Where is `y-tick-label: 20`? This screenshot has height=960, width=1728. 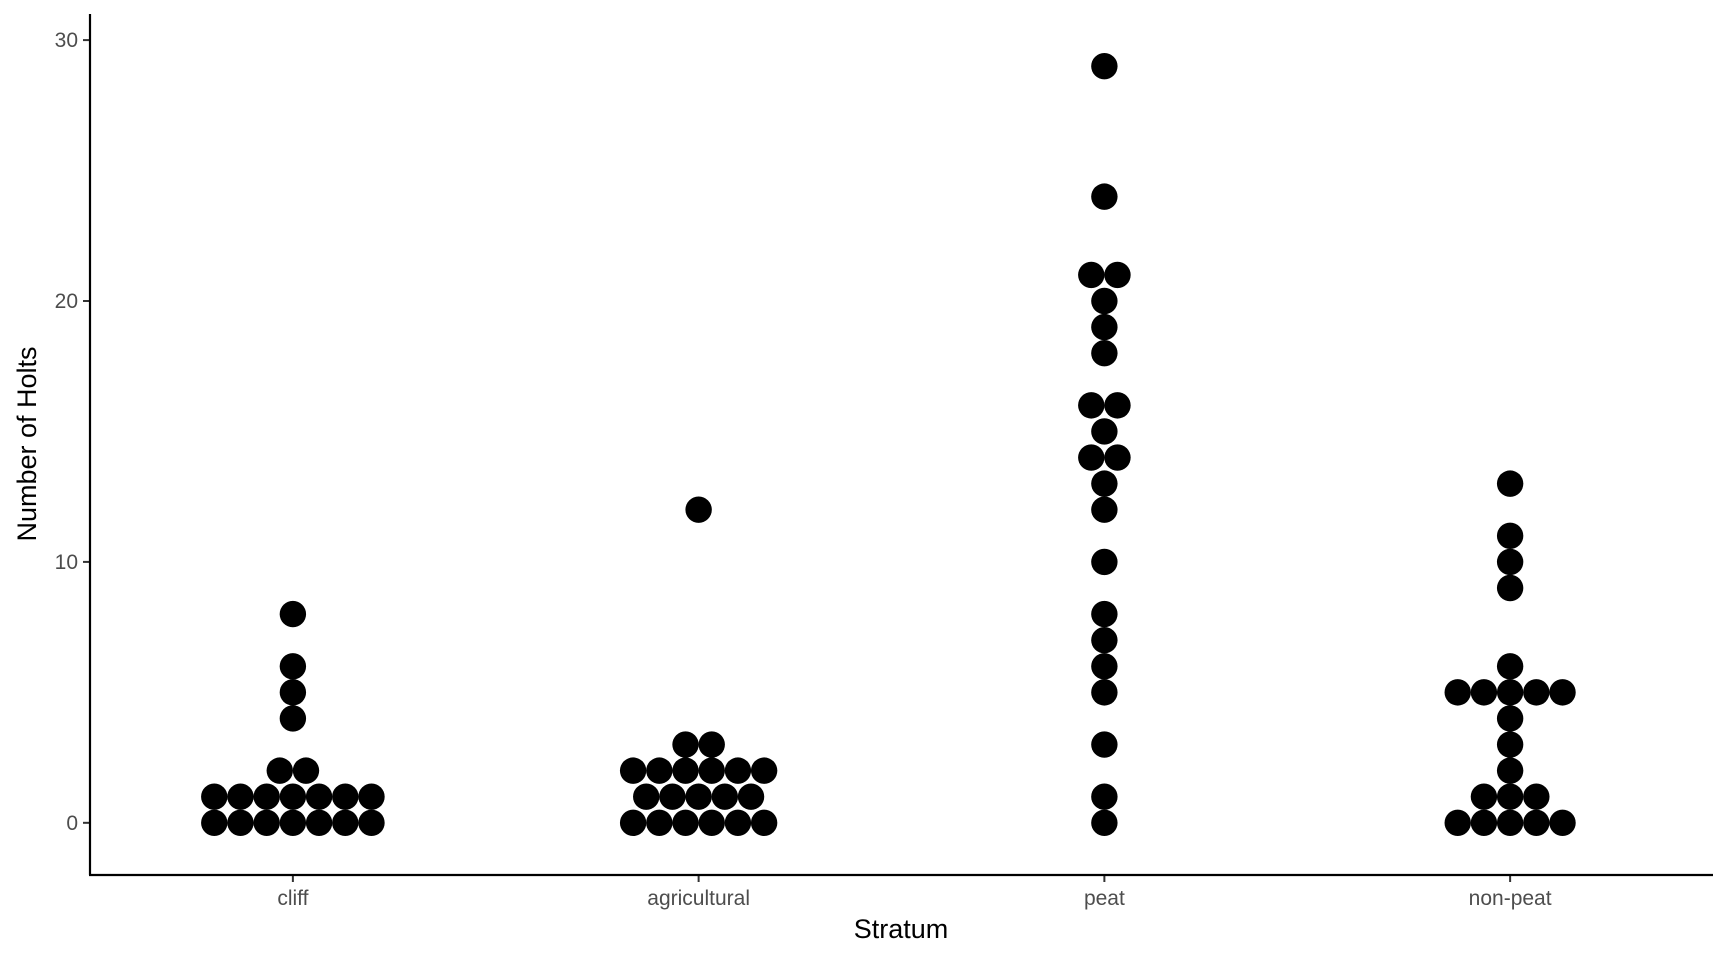
y-tick-label: 20 is located at coordinates (66, 301).